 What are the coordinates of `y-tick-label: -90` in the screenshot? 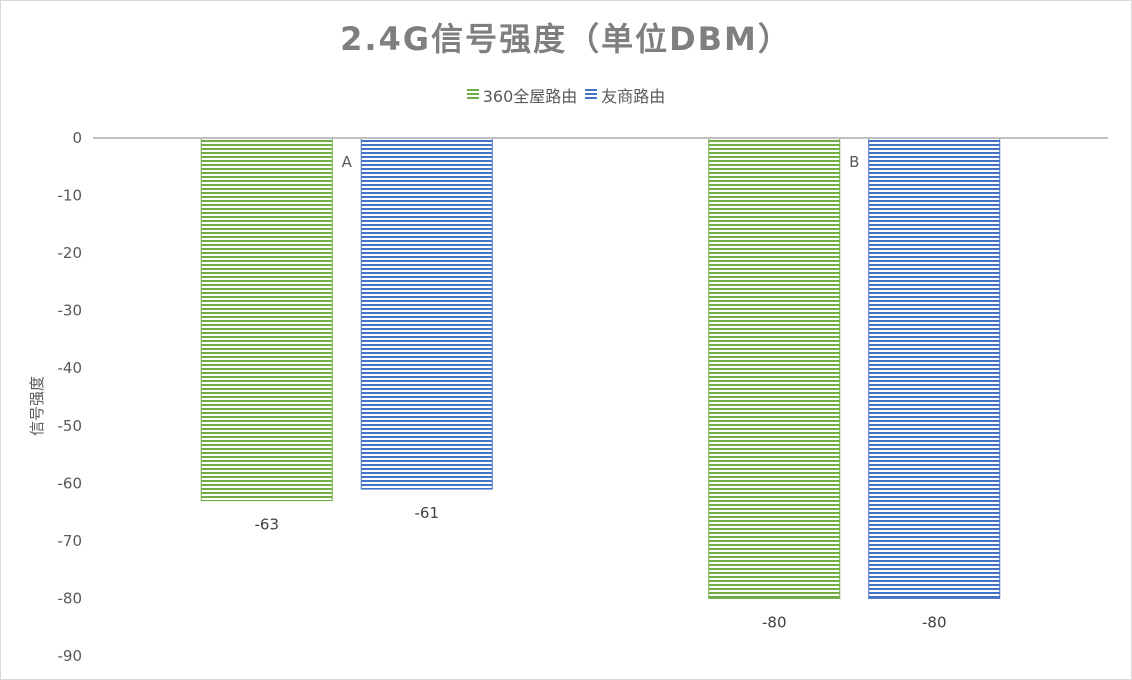 It's located at (70, 656).